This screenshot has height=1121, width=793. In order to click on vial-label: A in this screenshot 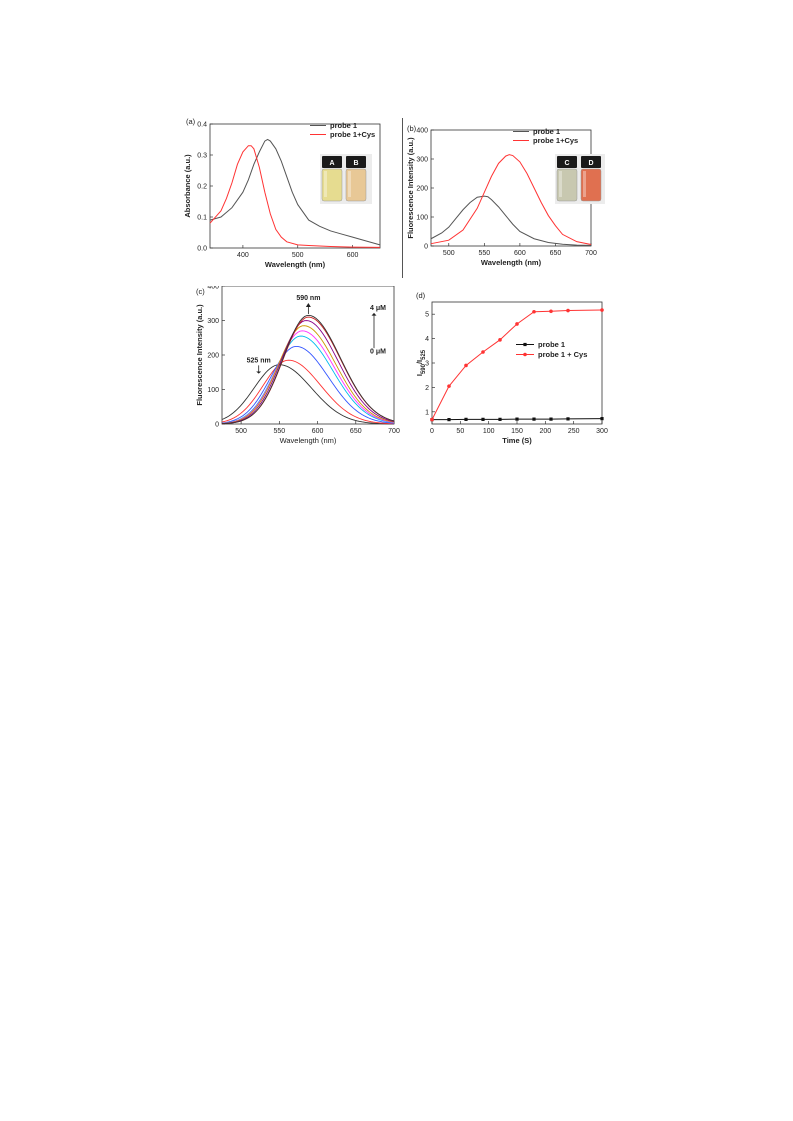, I will do `click(331, 163)`.